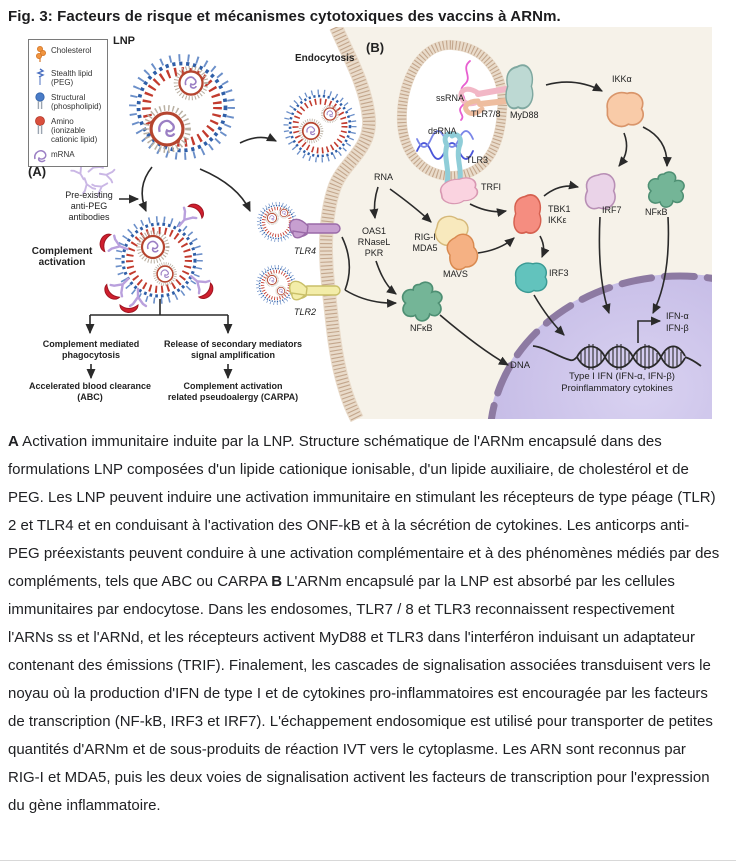  What do you see at coordinates (486, 114) in the screenshot?
I see `tlr78-label: TLR7/8` at bounding box center [486, 114].